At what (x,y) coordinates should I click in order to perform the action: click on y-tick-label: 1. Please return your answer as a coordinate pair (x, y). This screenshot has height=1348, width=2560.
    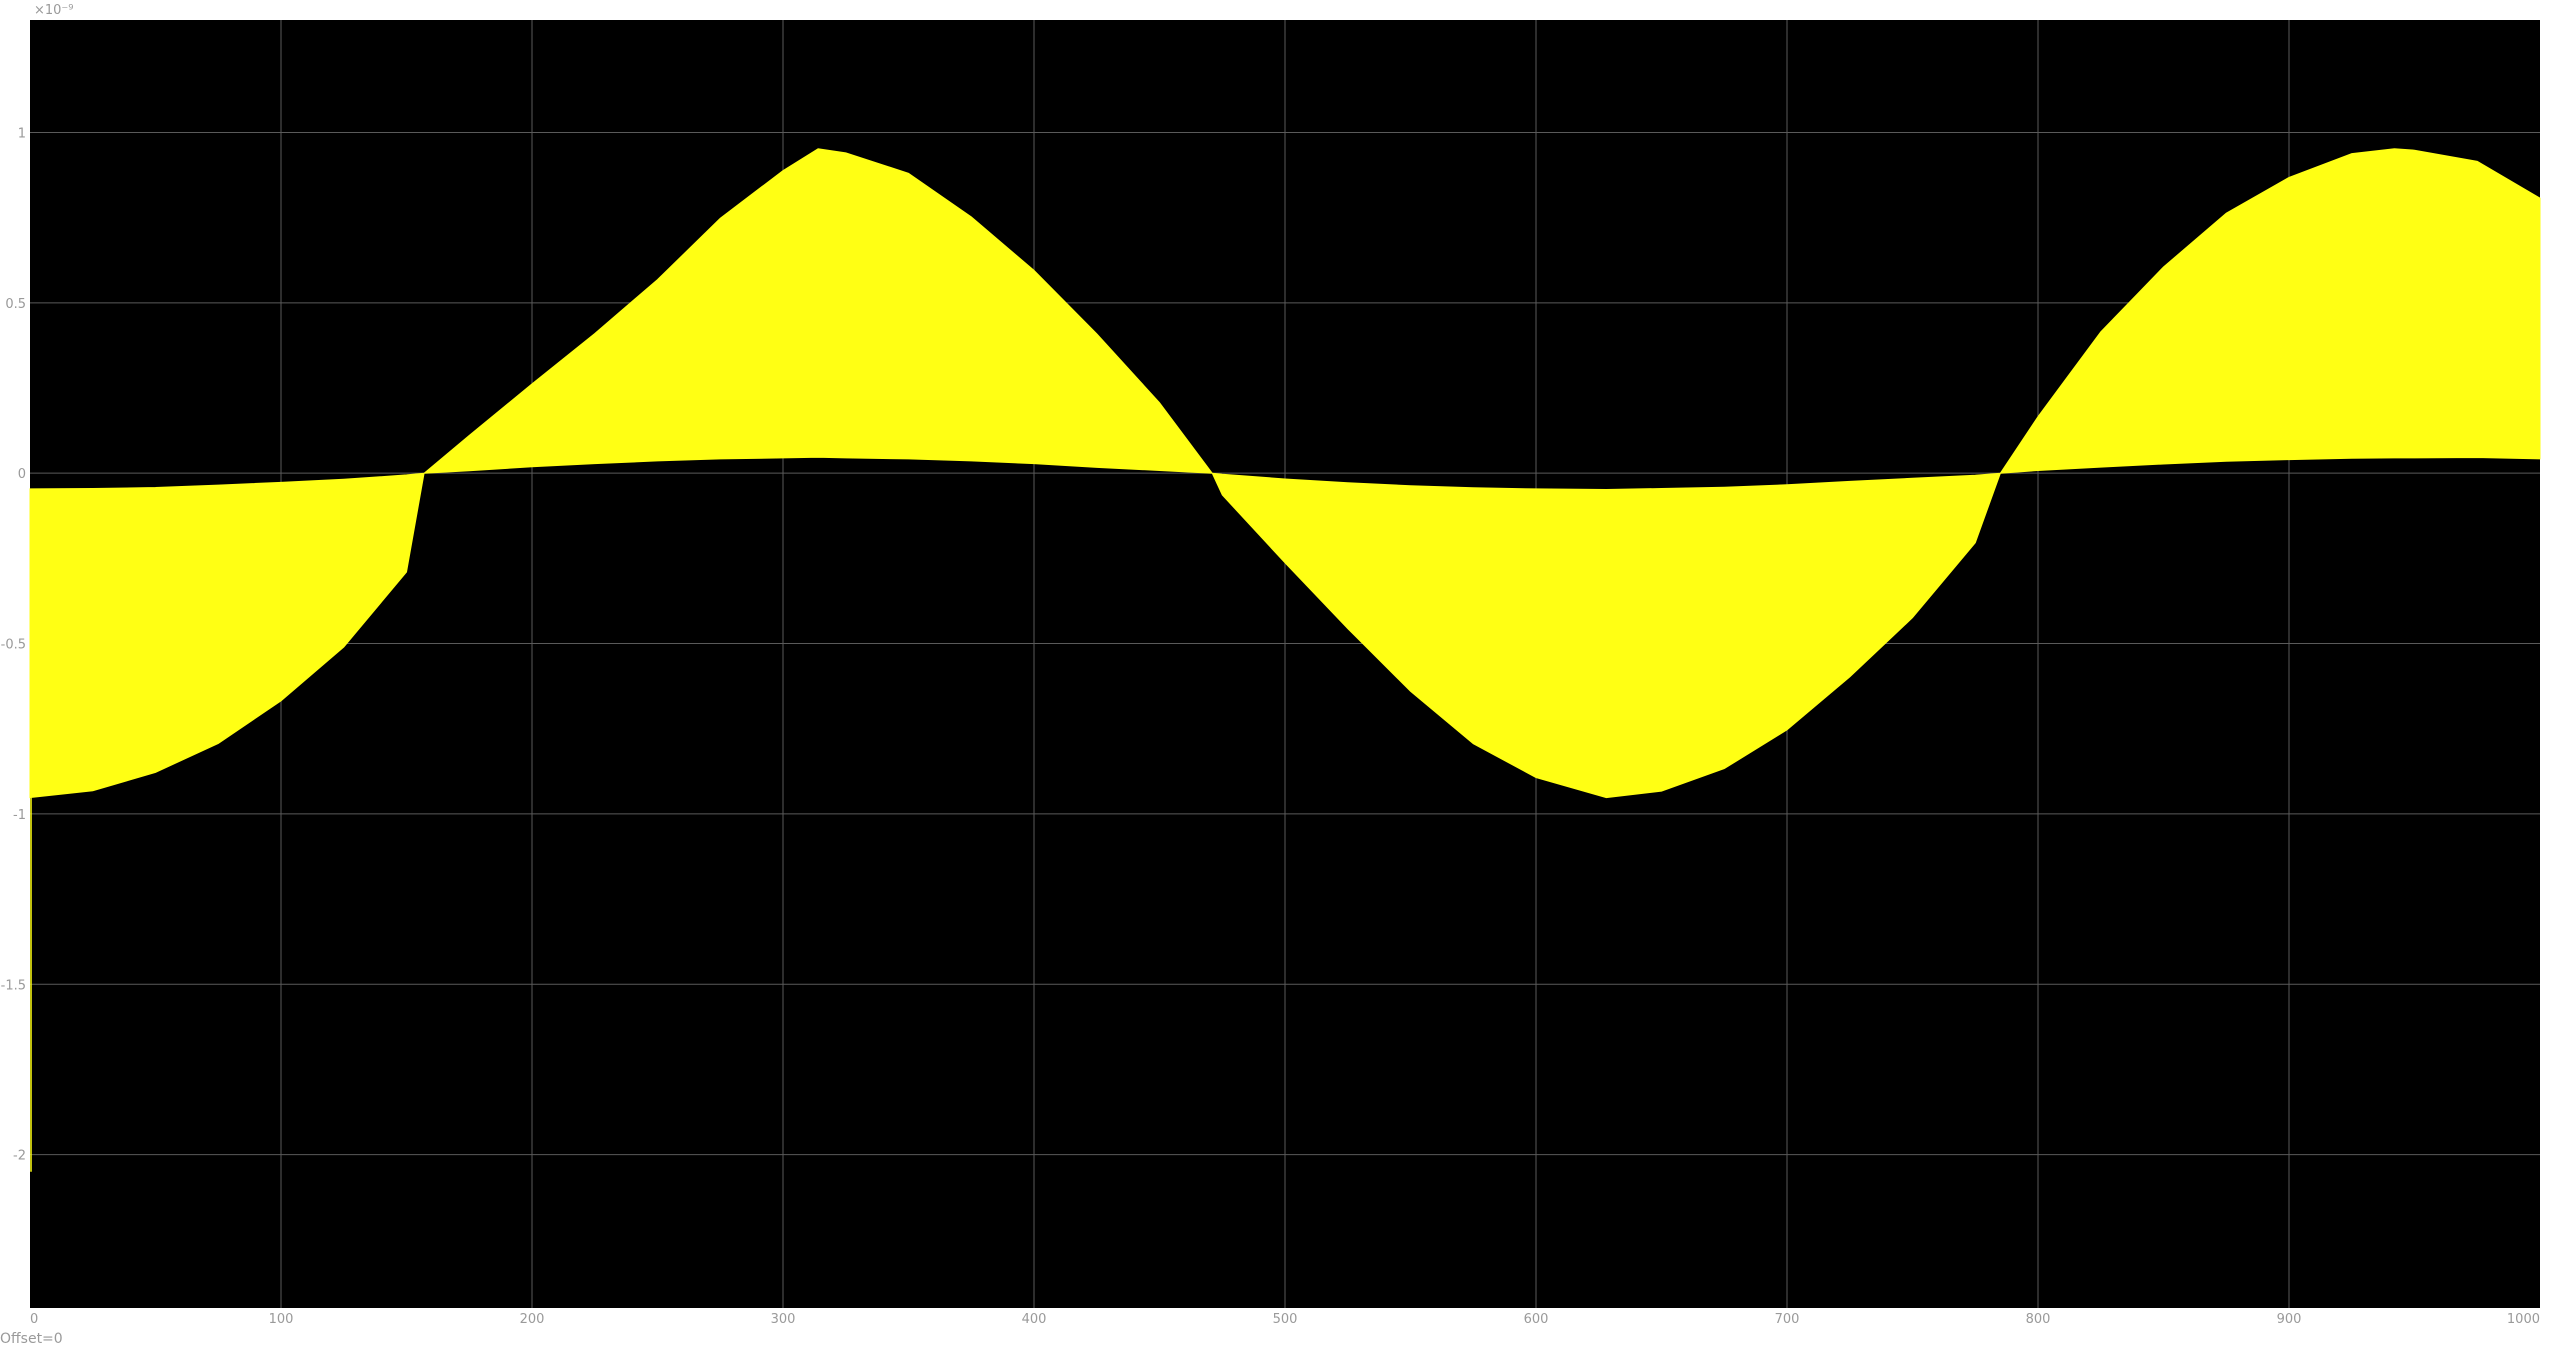
    Looking at the image, I should click on (22, 133).